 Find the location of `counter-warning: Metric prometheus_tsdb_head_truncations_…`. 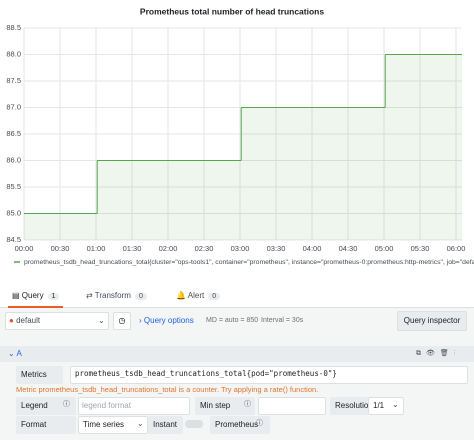

counter-warning: Metric prometheus_tsdb_head_truncations_… is located at coordinates (167, 389).